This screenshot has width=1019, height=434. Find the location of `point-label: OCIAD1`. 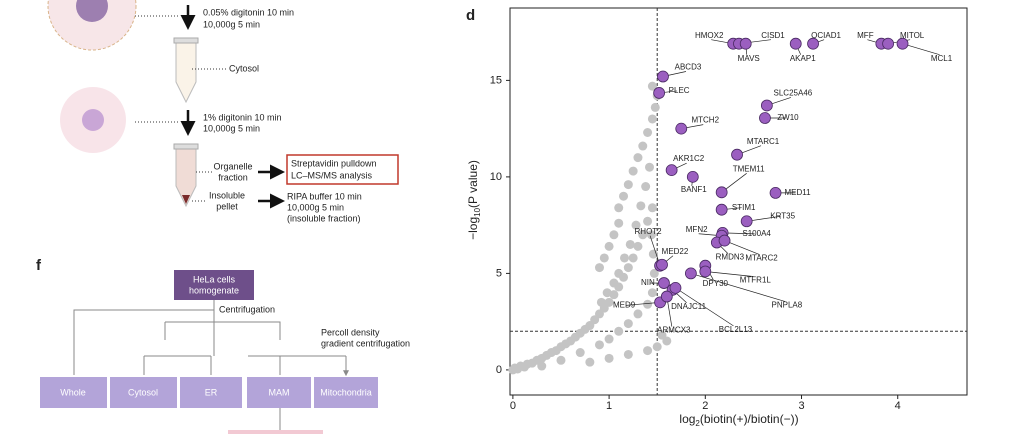

point-label: OCIAD1 is located at coordinates (826, 35).